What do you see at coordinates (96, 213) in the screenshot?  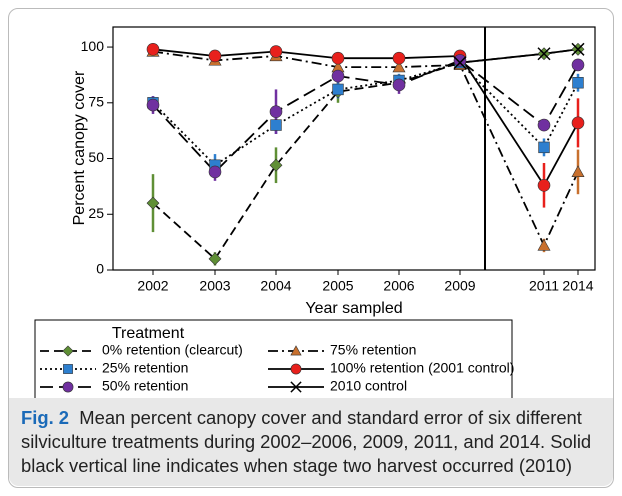 I see `y-tick-label: 25` at bounding box center [96, 213].